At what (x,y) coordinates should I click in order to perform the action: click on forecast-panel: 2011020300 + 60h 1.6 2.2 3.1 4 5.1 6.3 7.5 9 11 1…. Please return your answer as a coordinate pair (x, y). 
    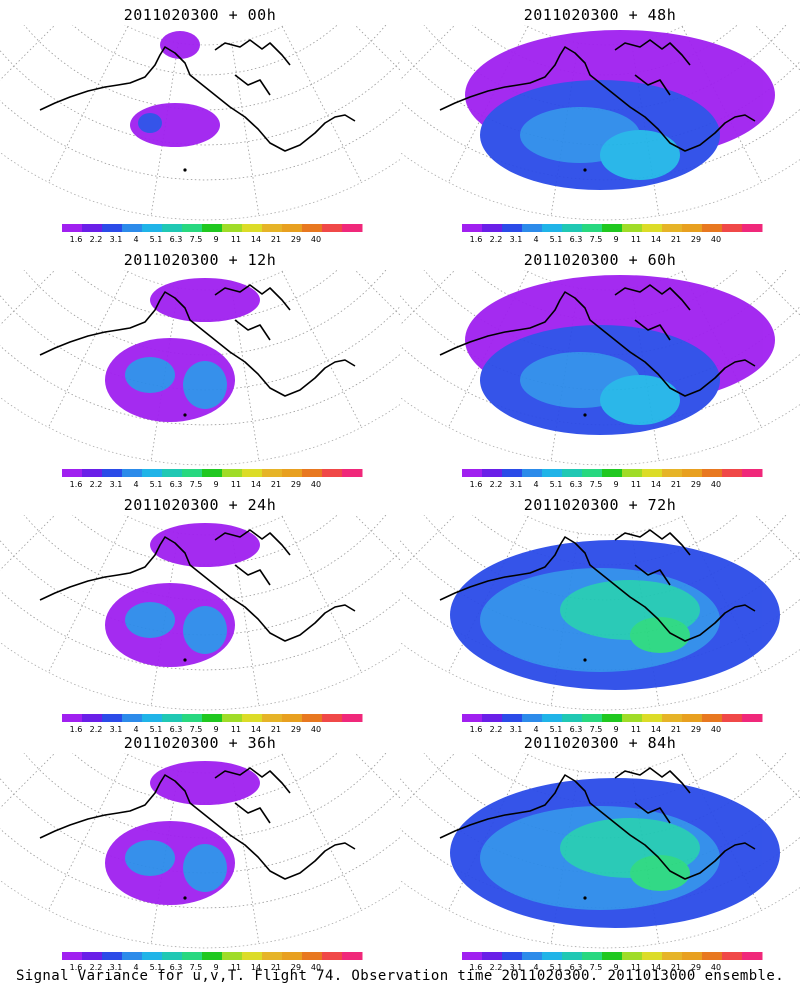
    Looking at the image, I should click on (600, 367).